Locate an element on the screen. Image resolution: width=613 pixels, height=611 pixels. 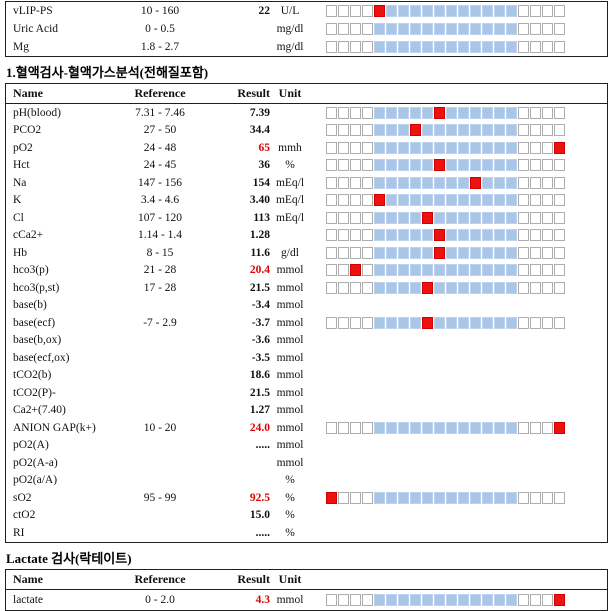
result-marker-cell is located at coordinates (331, 497).